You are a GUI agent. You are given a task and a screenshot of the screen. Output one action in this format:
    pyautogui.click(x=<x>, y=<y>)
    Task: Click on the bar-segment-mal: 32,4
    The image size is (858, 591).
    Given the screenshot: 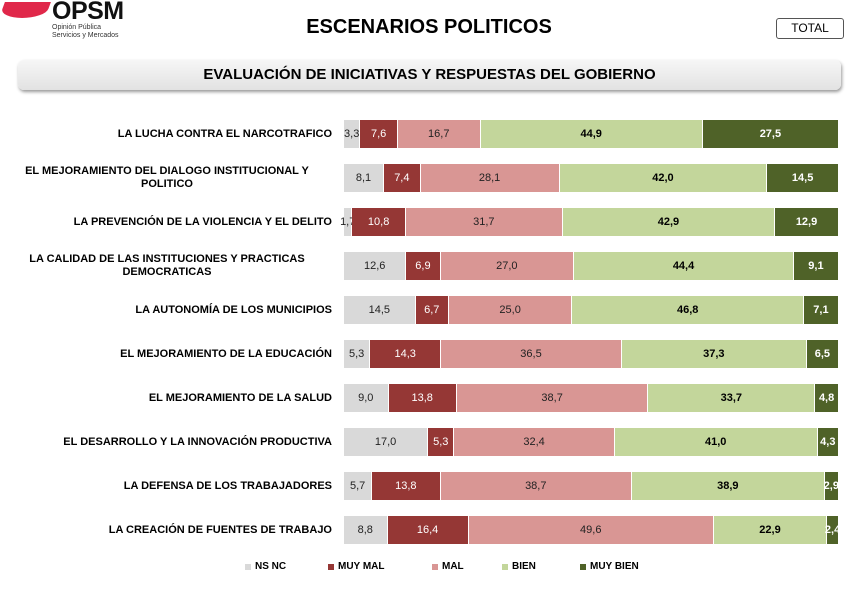 What is the action you would take?
    pyautogui.click(x=534, y=442)
    